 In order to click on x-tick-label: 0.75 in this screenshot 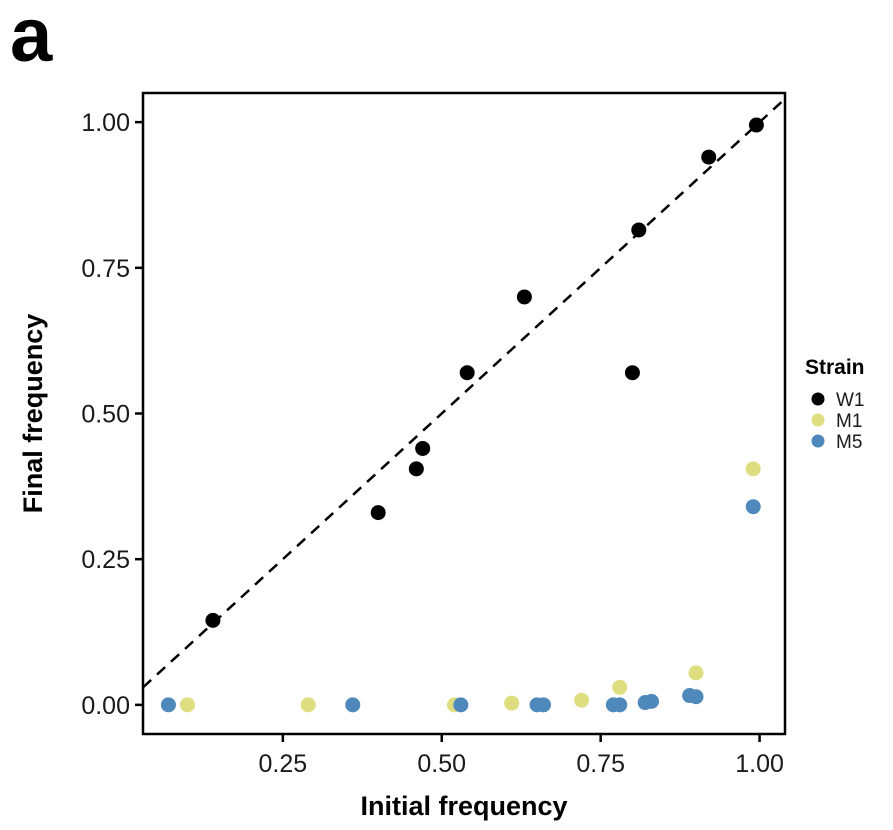, I will do `click(600, 764)`.